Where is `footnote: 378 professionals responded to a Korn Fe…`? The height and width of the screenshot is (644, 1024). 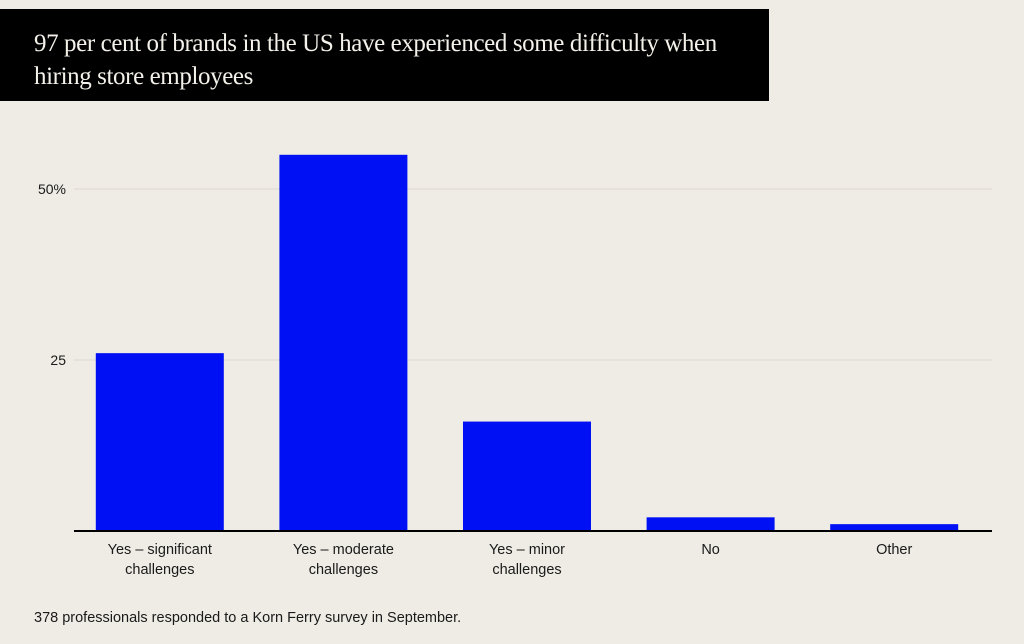
footnote: 378 professionals responded to a Korn Fe… is located at coordinates (248, 618).